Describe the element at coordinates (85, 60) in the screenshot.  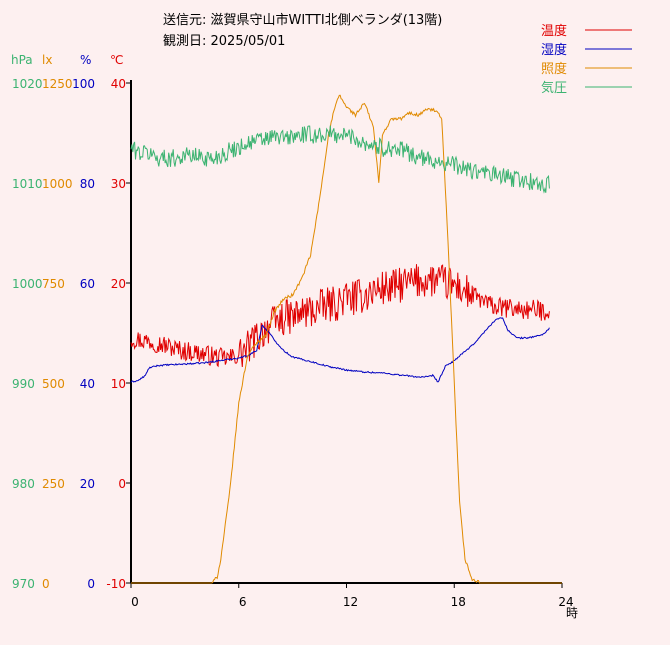
I see `axis-unit-humidity: %` at that location.